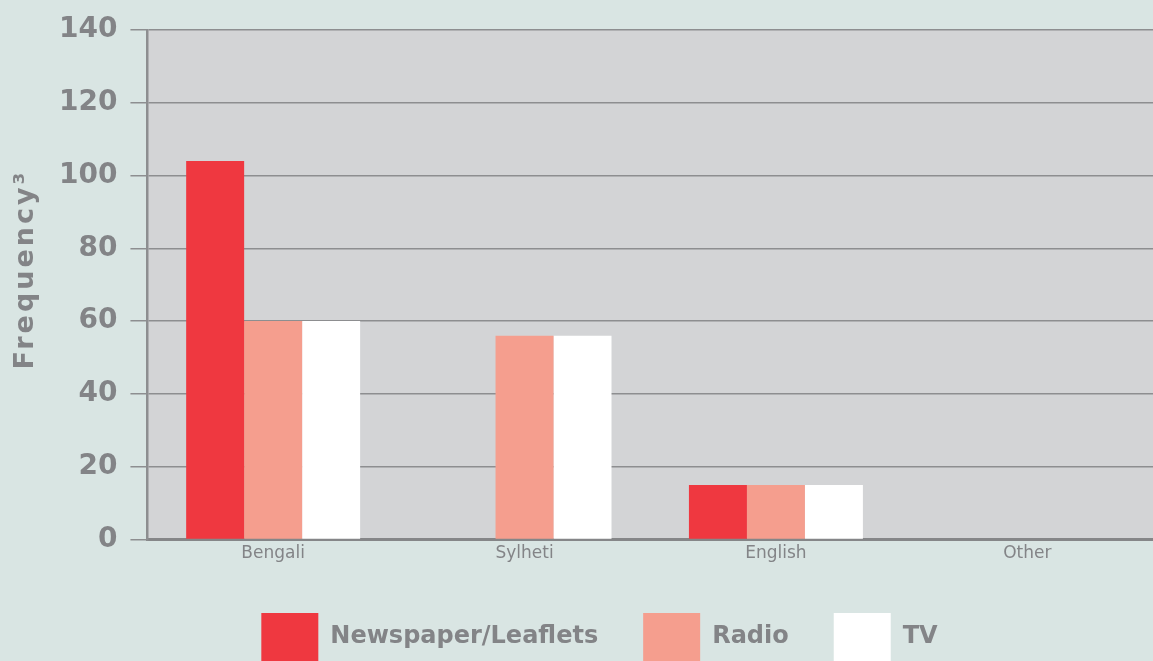 This screenshot has height=661, width=1153. Describe the element at coordinates (98, 465) in the screenshot. I see `y-tick-label: 20` at that location.